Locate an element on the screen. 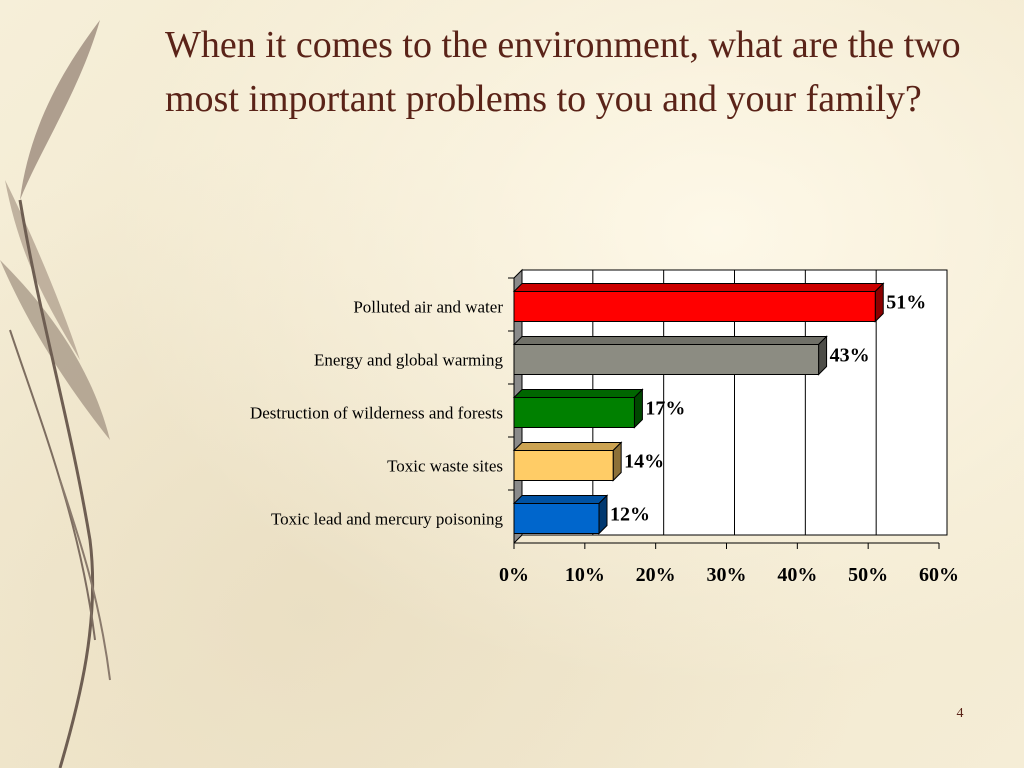 Image resolution: width=1024 pixels, height=768 pixels. category-label: Energy and global warming is located at coordinates (409, 360).